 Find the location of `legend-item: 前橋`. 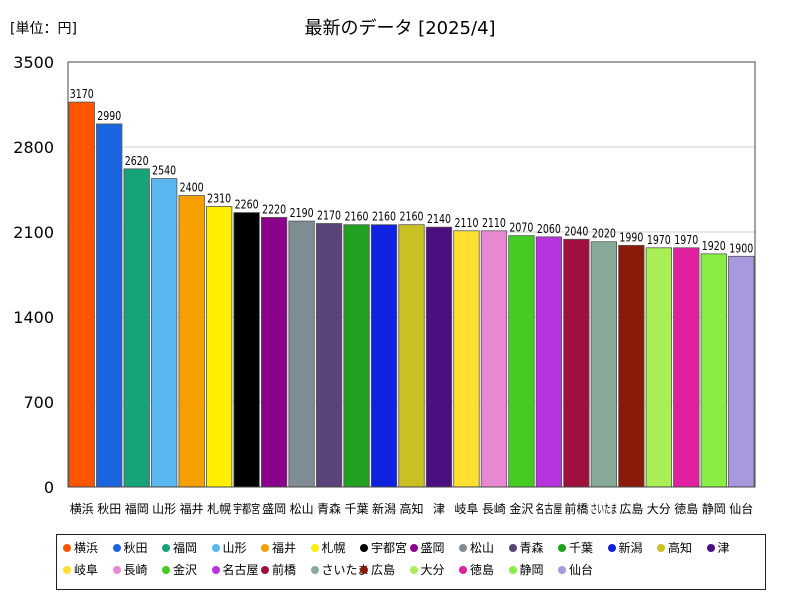

legend-item: 前橋 is located at coordinates (278, 570).